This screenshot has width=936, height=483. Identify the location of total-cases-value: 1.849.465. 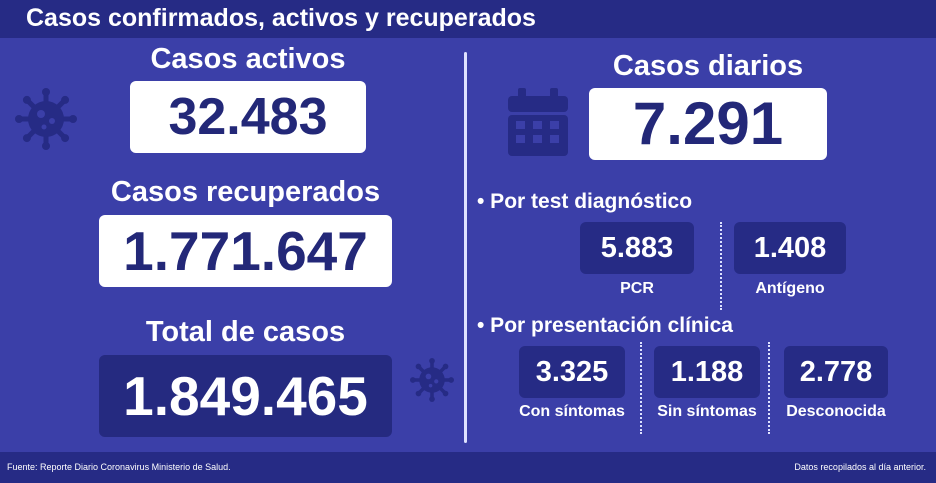
(245, 396).